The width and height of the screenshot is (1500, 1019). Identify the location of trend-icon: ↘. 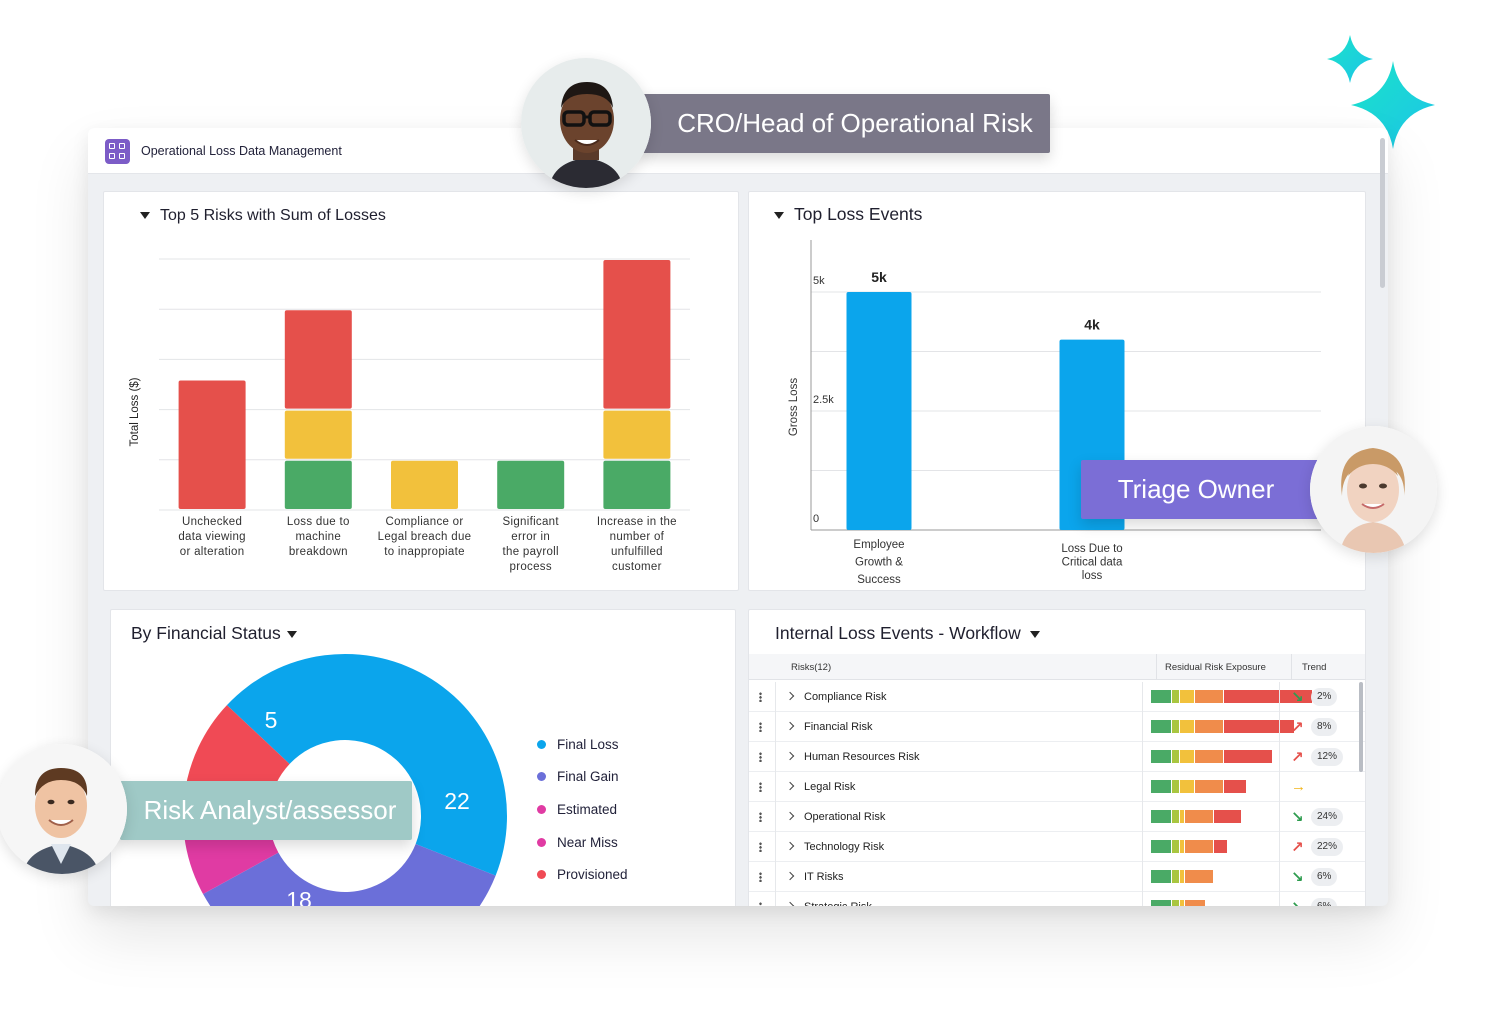
(1297, 697).